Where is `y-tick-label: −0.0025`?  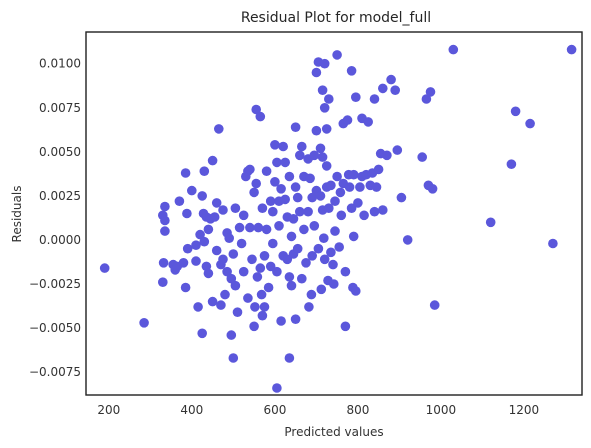 y-tick-label: −0.0025 is located at coordinates (55, 284).